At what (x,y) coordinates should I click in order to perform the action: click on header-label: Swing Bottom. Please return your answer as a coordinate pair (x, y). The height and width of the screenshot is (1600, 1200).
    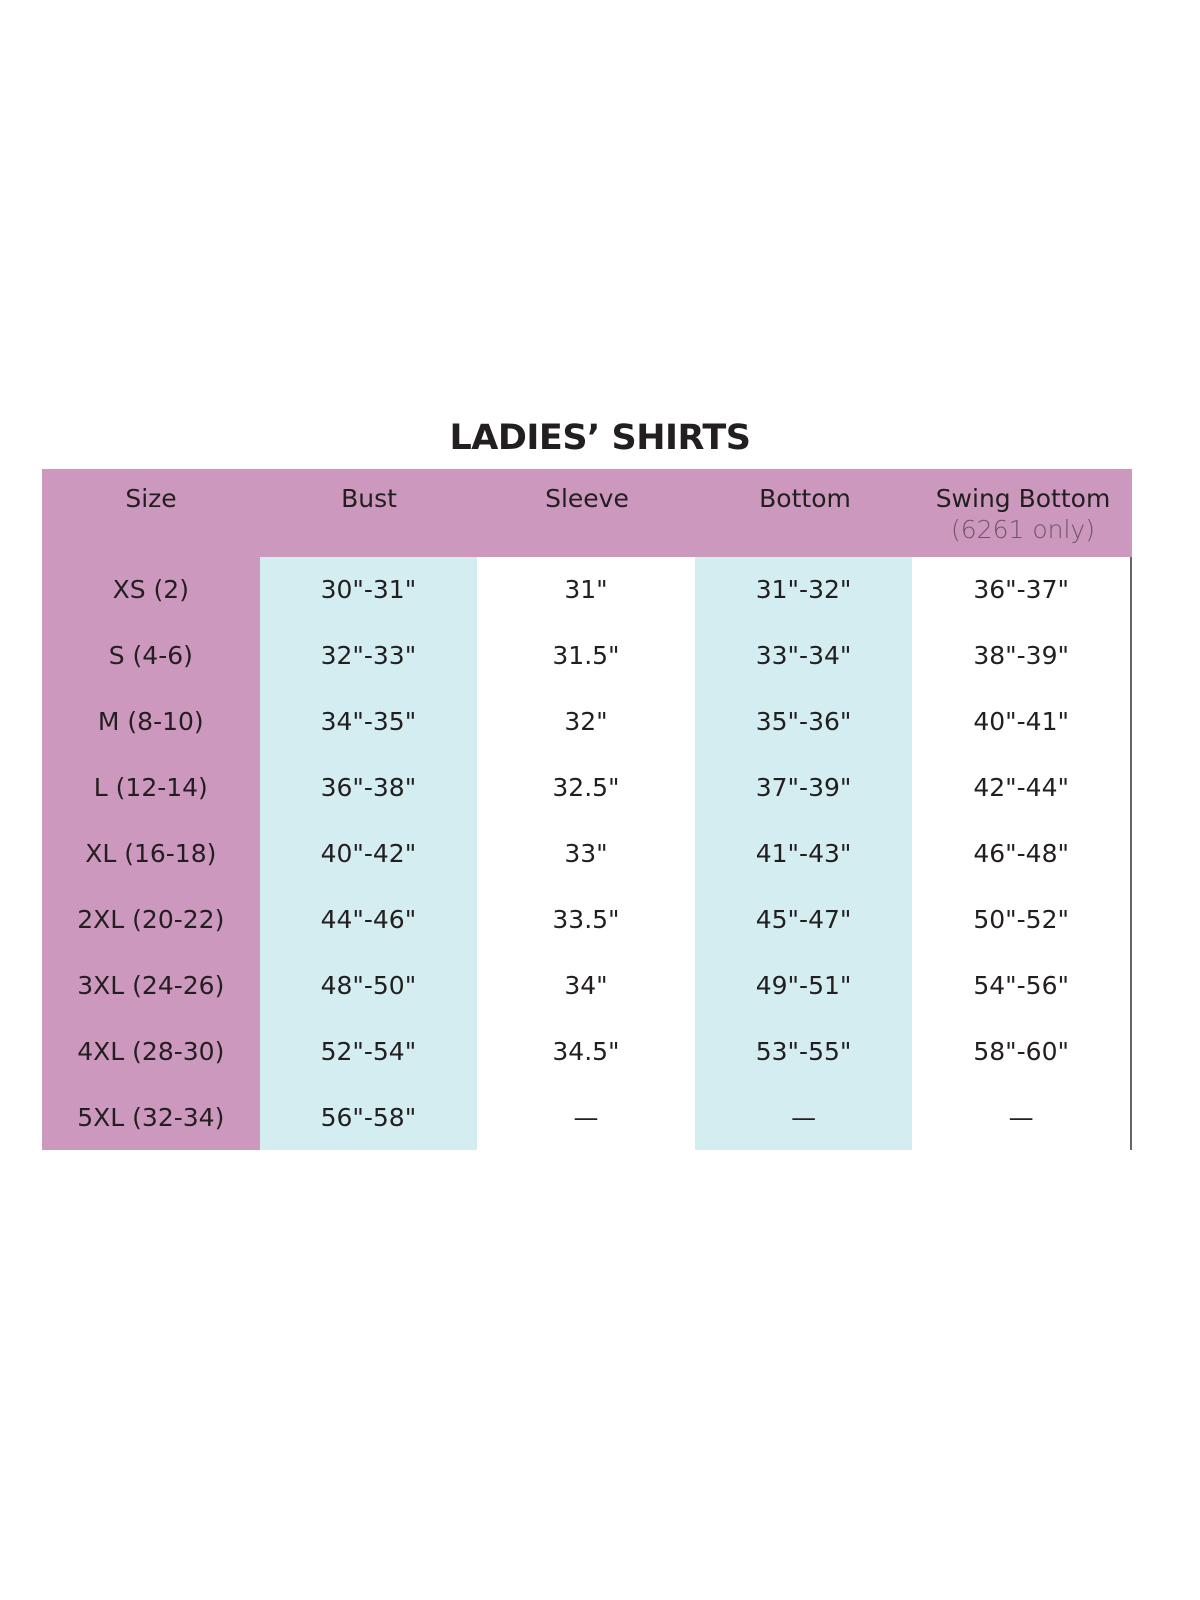
    Looking at the image, I should click on (1023, 498).